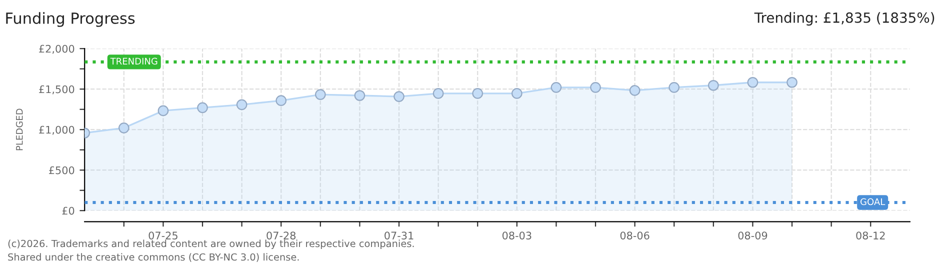  What do you see at coordinates (635, 236) in the screenshot?
I see `x-tick-label: 08-06` at bounding box center [635, 236].